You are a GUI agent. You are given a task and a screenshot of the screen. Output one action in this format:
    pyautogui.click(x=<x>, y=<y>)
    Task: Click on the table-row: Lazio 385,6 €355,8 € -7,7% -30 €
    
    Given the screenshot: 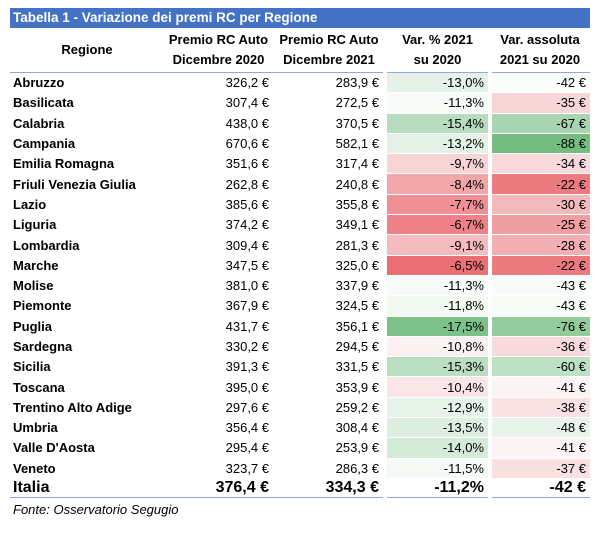 What is the action you would take?
    pyautogui.click(x=300, y=205)
    